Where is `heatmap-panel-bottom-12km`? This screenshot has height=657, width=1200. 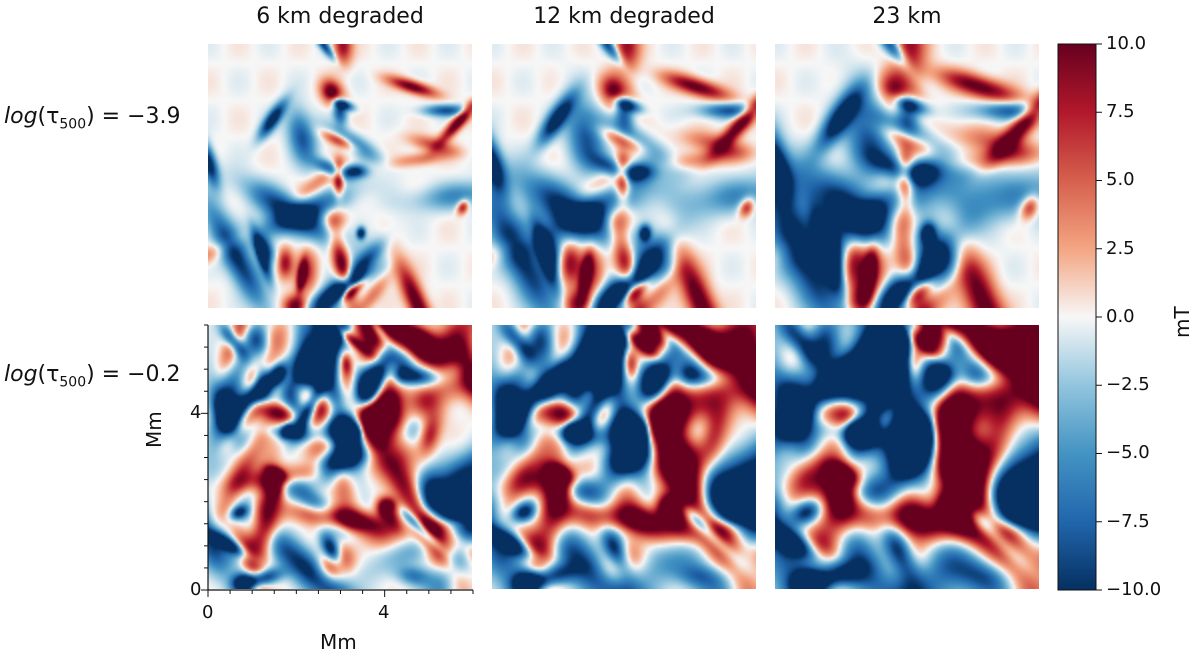 heatmap-panel-bottom-12km is located at coordinates (624, 457).